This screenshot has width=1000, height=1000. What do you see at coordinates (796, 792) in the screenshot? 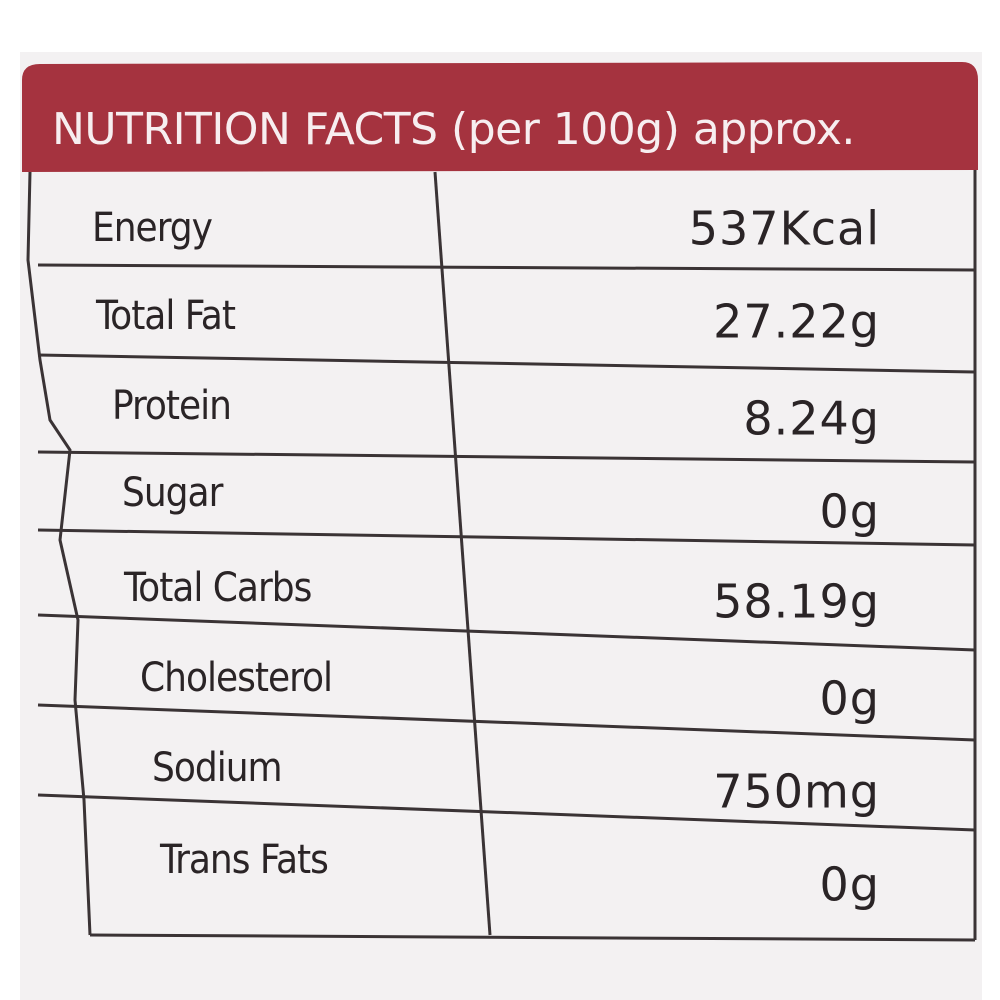
I see `nutrient-amount: 750mg` at bounding box center [796, 792].